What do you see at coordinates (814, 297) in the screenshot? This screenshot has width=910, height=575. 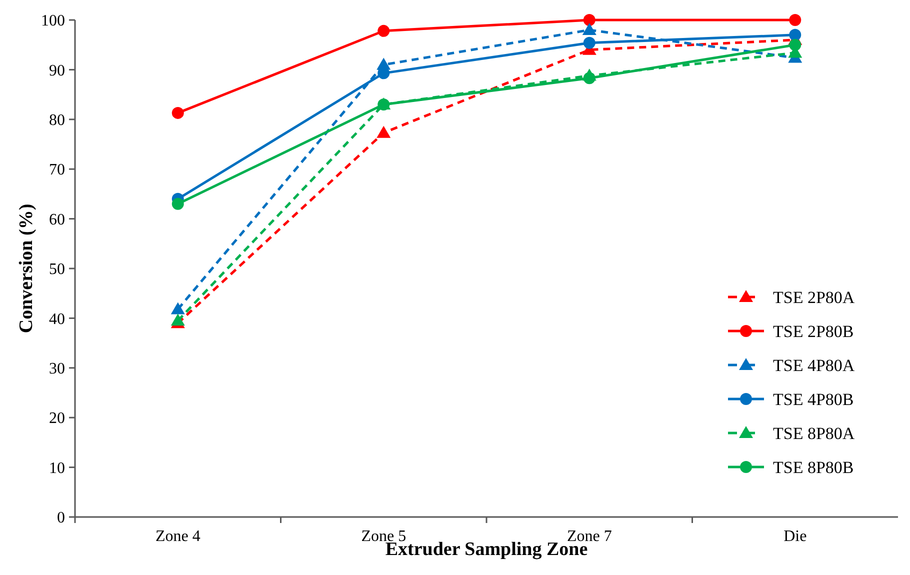 I see `legend-label: TSE 2P80A` at bounding box center [814, 297].